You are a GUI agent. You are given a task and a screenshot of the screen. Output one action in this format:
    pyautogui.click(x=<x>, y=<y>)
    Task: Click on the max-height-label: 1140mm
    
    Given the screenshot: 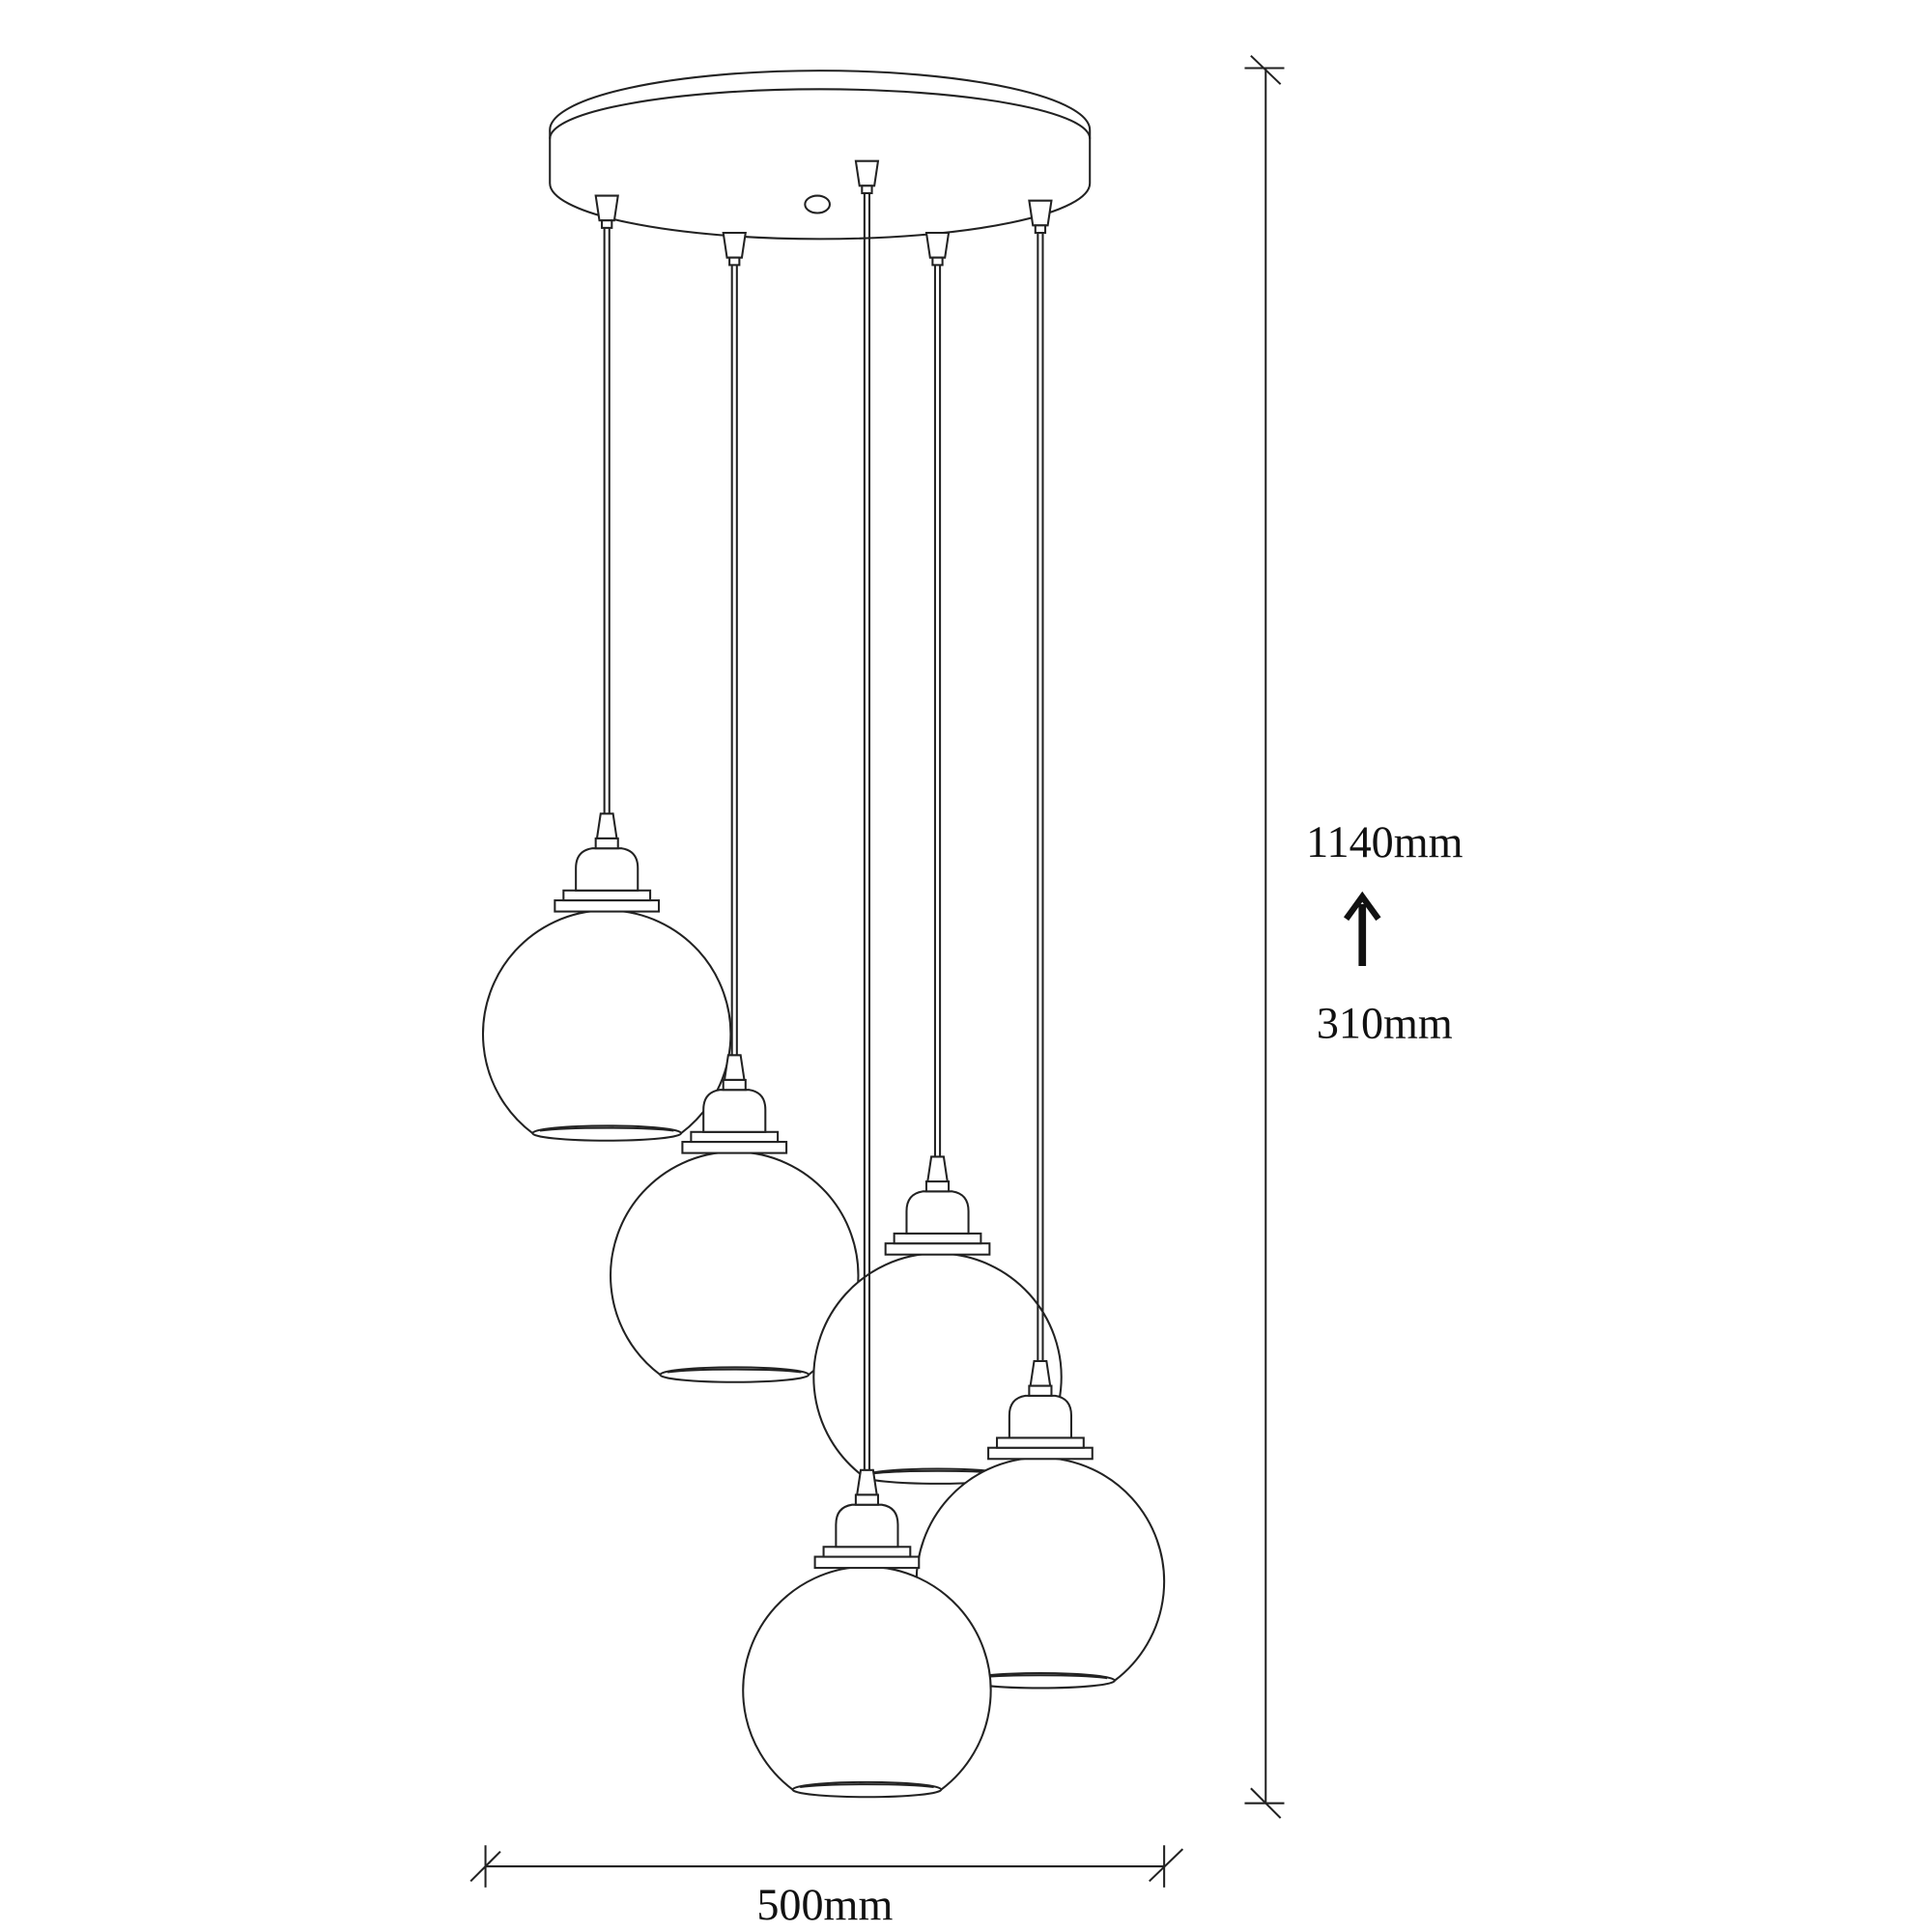 What is the action you would take?
    pyautogui.click(x=1384, y=842)
    